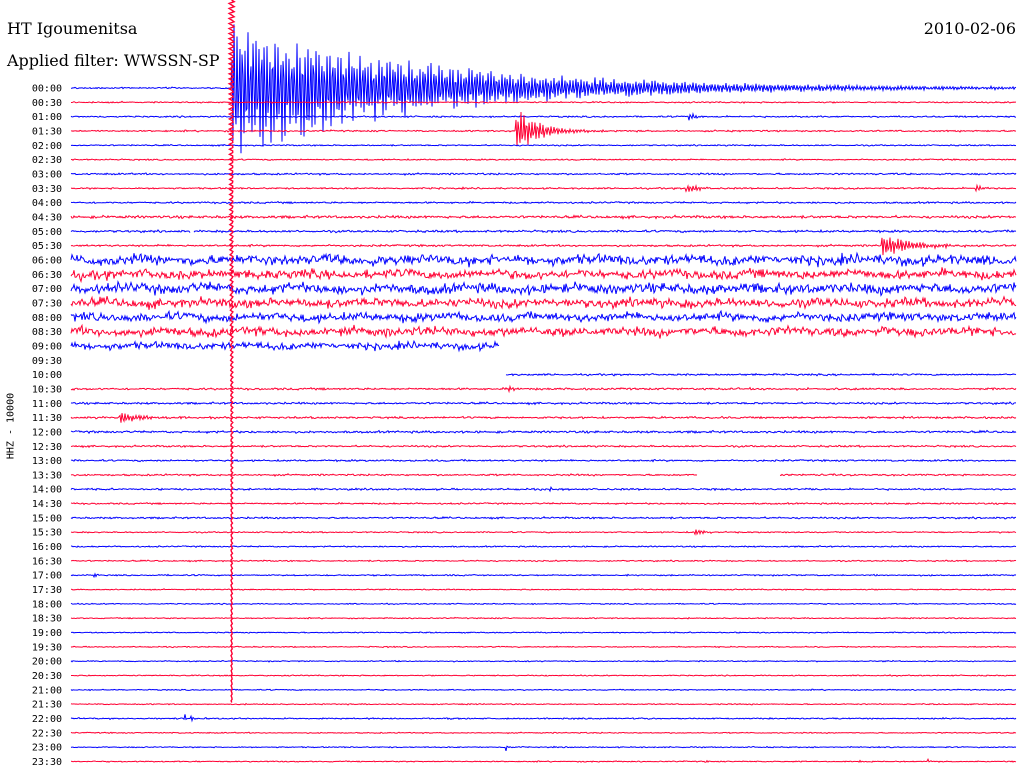 The height and width of the screenshot is (780, 1024). Describe the element at coordinates (47, 361) in the screenshot. I see `row-time-label: 09:30` at that location.